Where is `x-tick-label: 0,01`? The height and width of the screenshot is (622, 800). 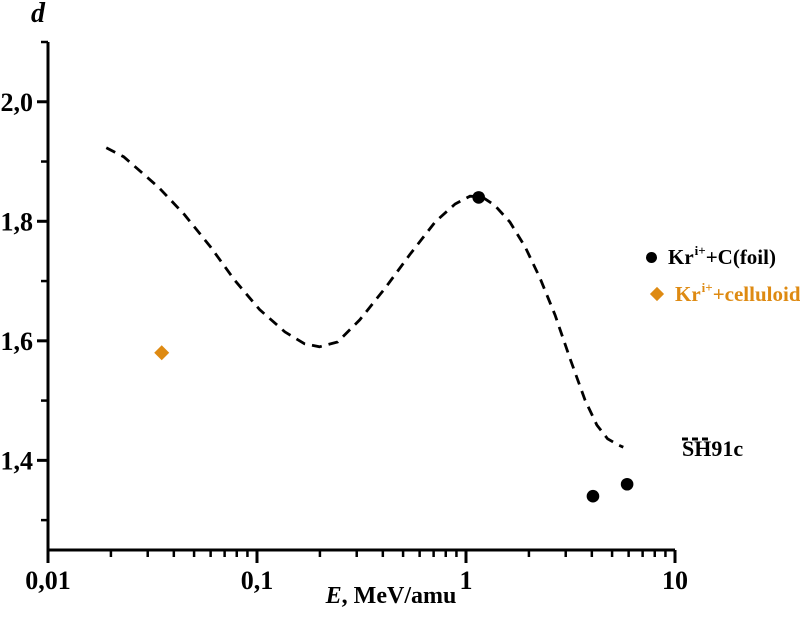
x-tick-label: 0,01 is located at coordinates (48, 580).